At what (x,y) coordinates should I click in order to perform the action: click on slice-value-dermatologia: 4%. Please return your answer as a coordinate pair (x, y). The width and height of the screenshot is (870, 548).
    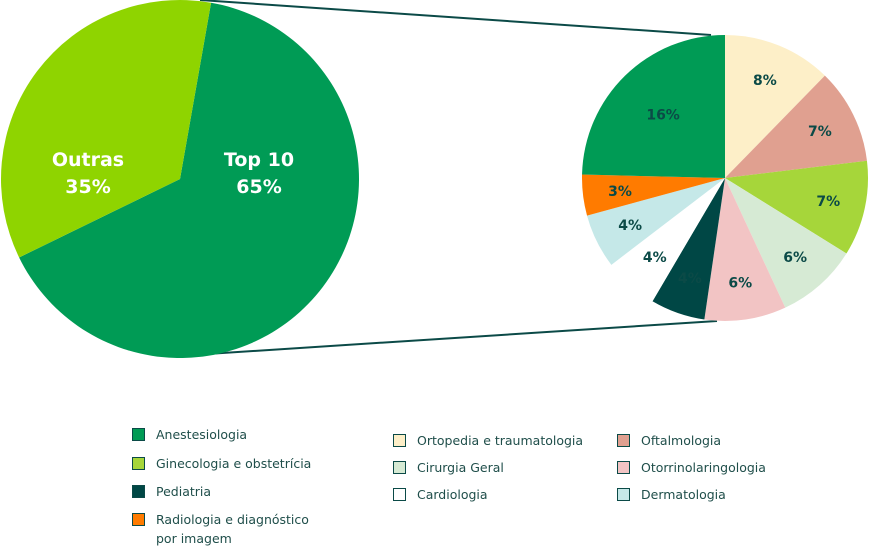
    Looking at the image, I should click on (630, 226).